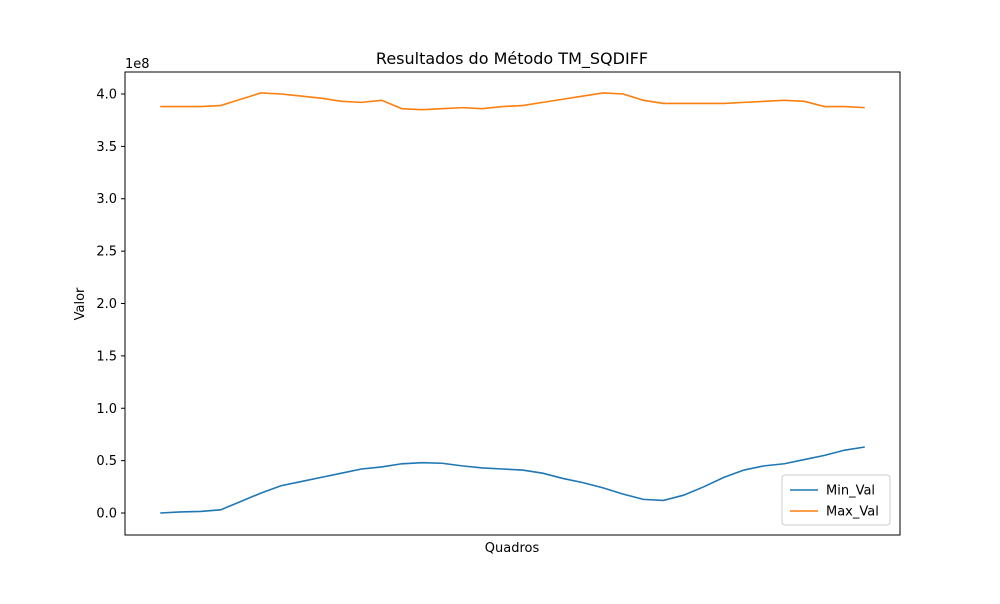 Image resolution: width=1000 pixels, height=604 pixels. Describe the element at coordinates (850, 491) in the screenshot. I see `legend-label: Min_Val` at that location.